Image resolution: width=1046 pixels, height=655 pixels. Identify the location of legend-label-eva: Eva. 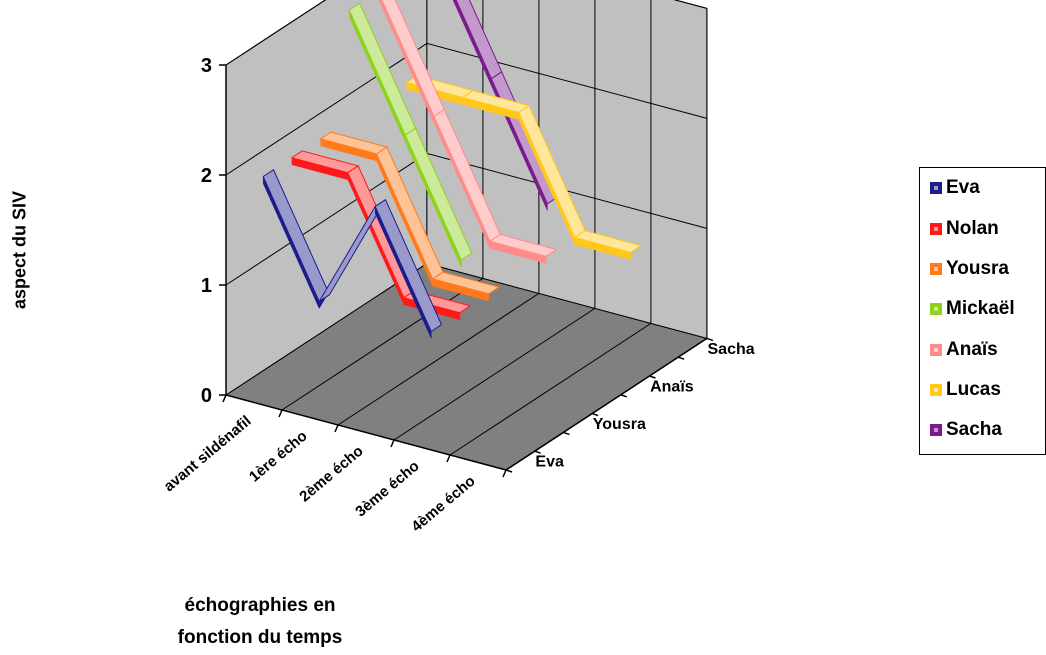
(963, 187).